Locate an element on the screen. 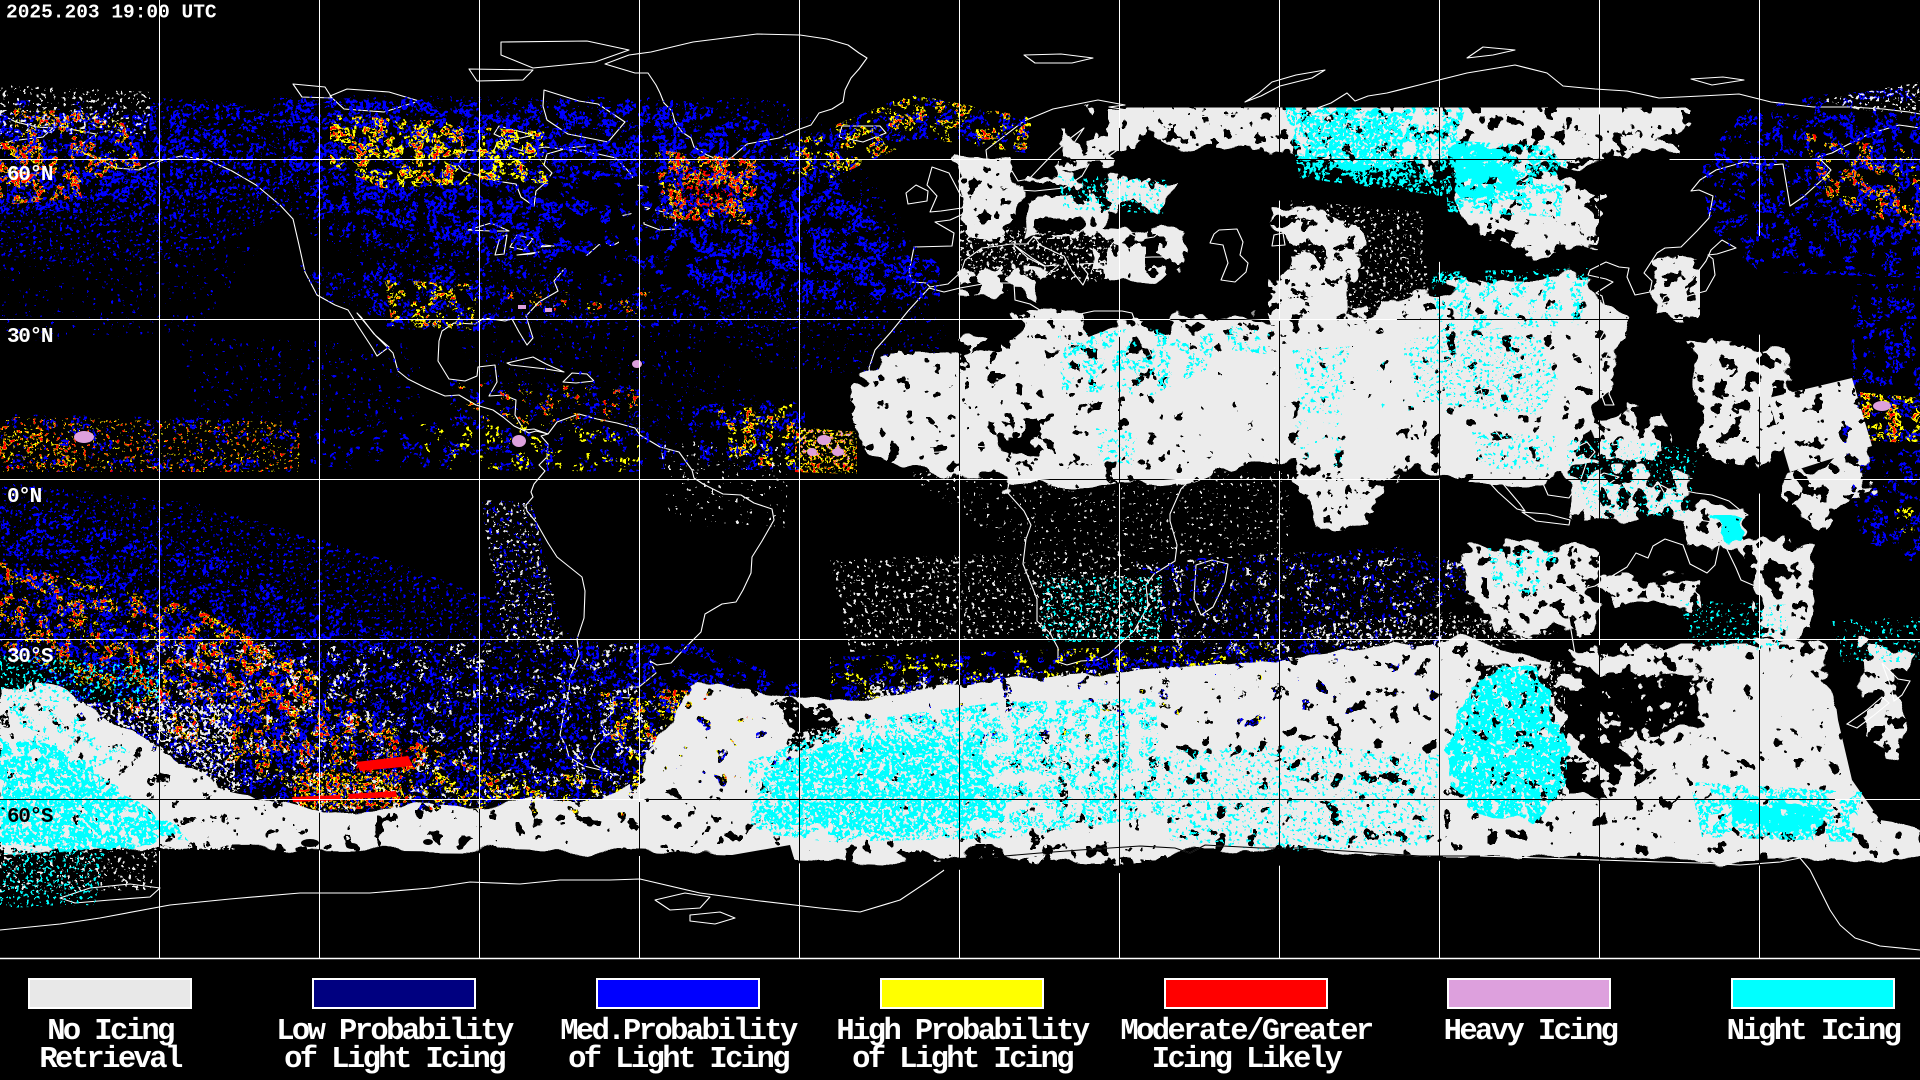 This screenshot has width=1920, height=1080. svg-text: Low Probability is located at coordinates (395, 1032).